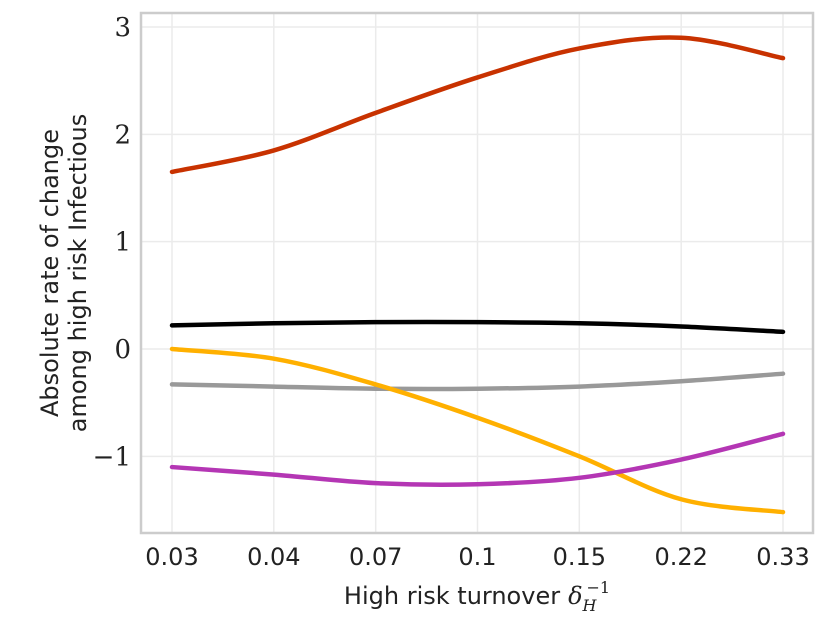  I want to click on y-tick-label: 1, so click(122, 243).